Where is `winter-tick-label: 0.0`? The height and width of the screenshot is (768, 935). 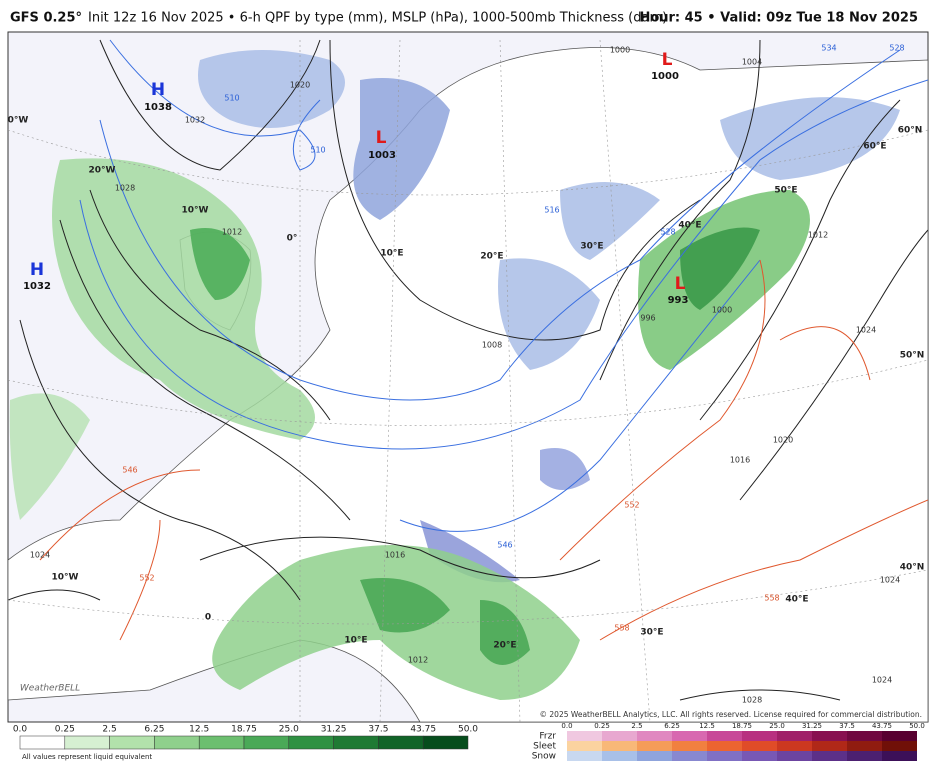
winter-tick-label: 0.0 is located at coordinates (566, 726).